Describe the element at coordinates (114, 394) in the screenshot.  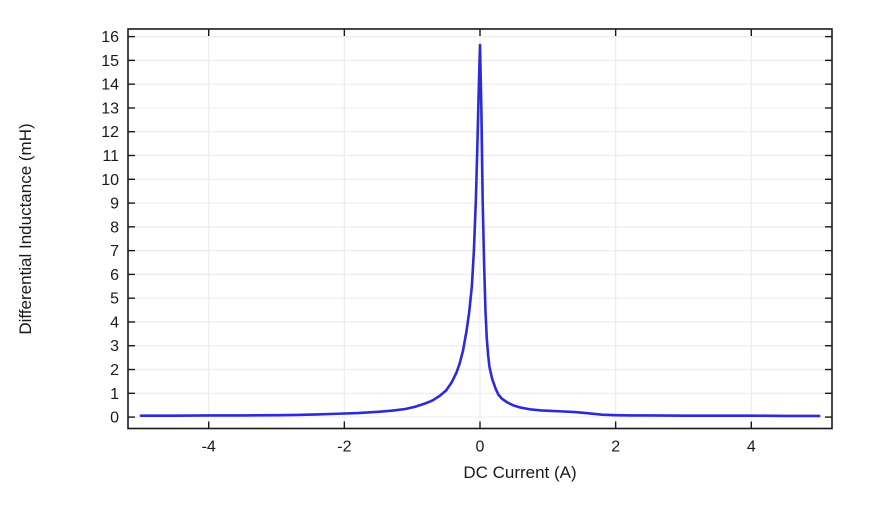
I see `y-tick-label: 1` at that location.